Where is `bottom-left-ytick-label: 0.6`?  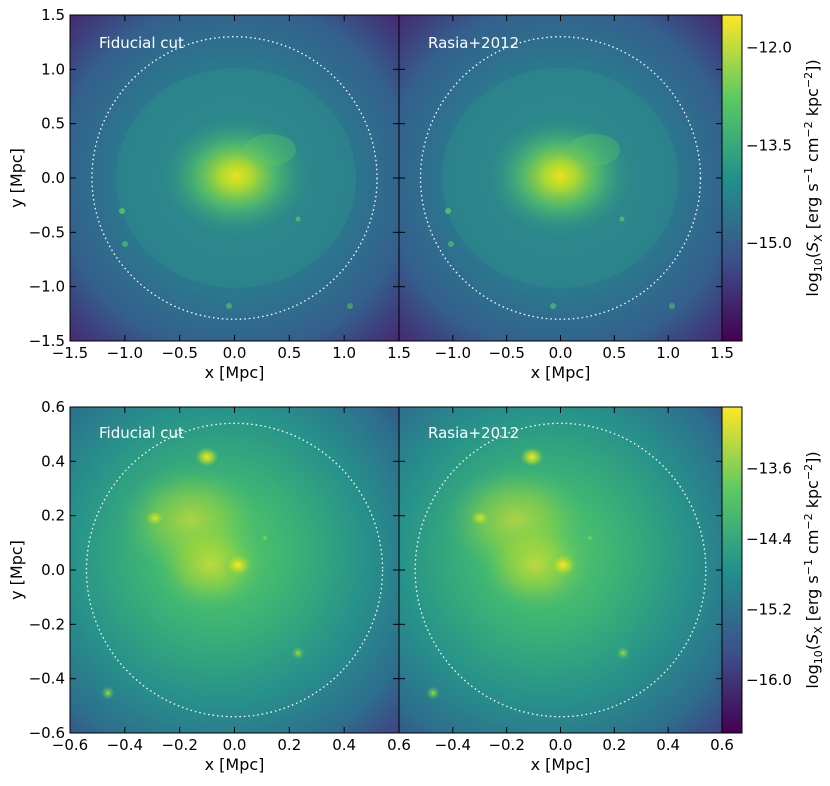
bottom-left-ytick-label: 0.6 is located at coordinates (53, 407).